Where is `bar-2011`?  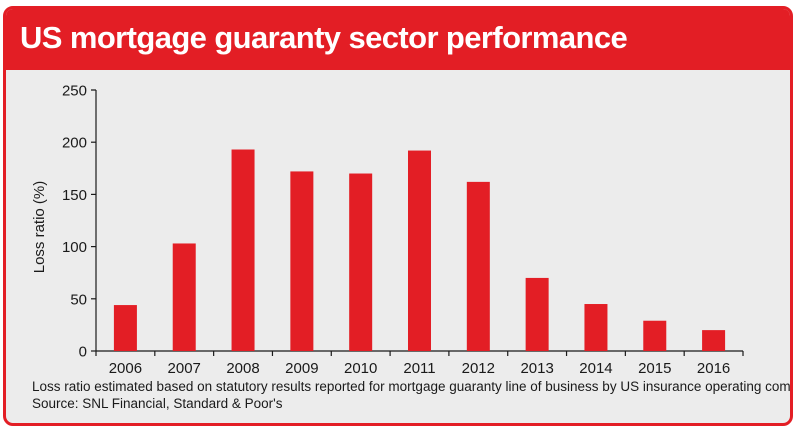
bar-2011 is located at coordinates (419, 250).